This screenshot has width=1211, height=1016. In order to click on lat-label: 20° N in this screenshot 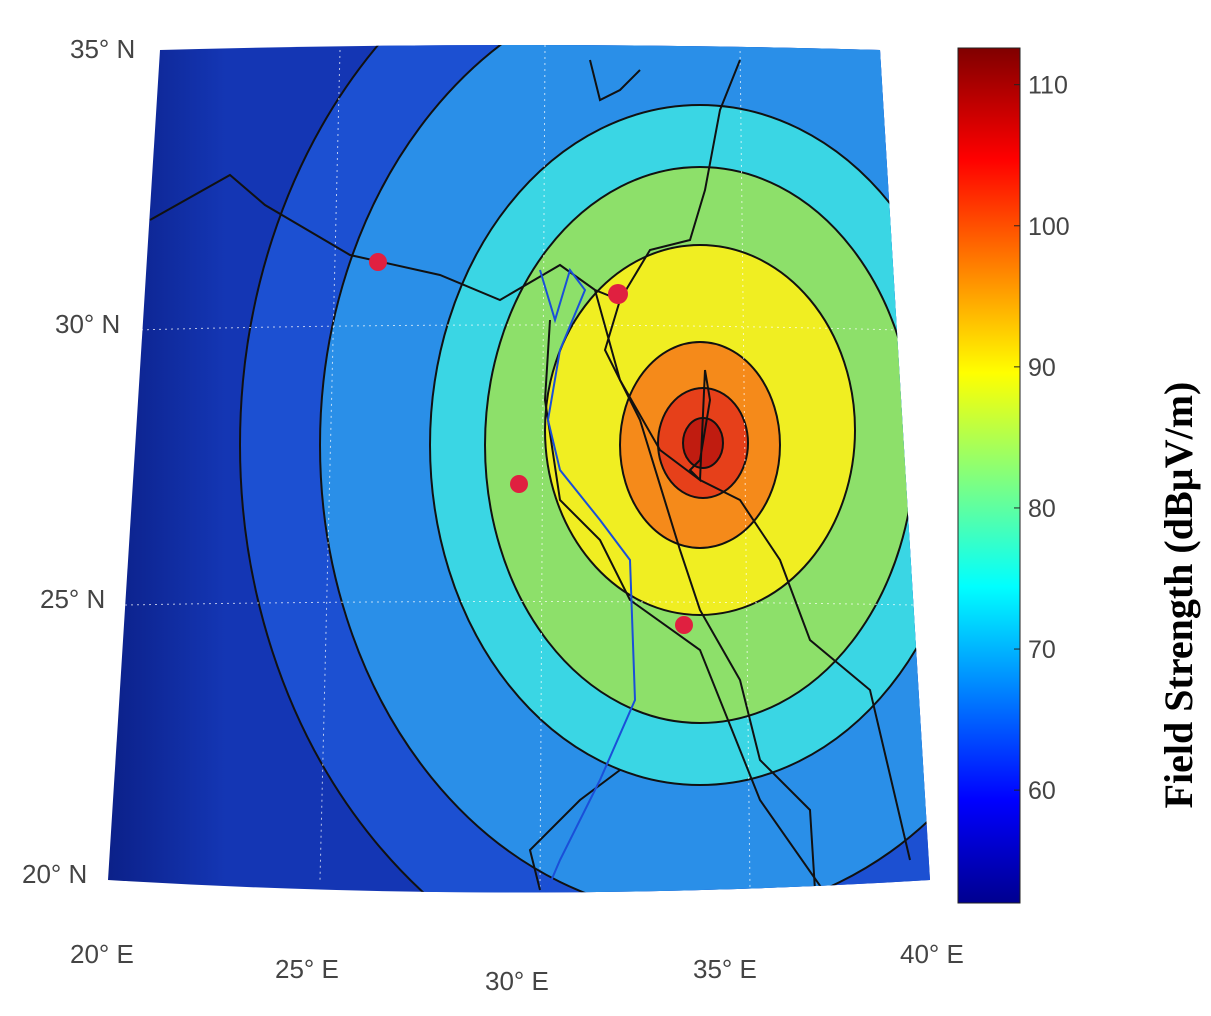, I will do `click(54, 874)`.